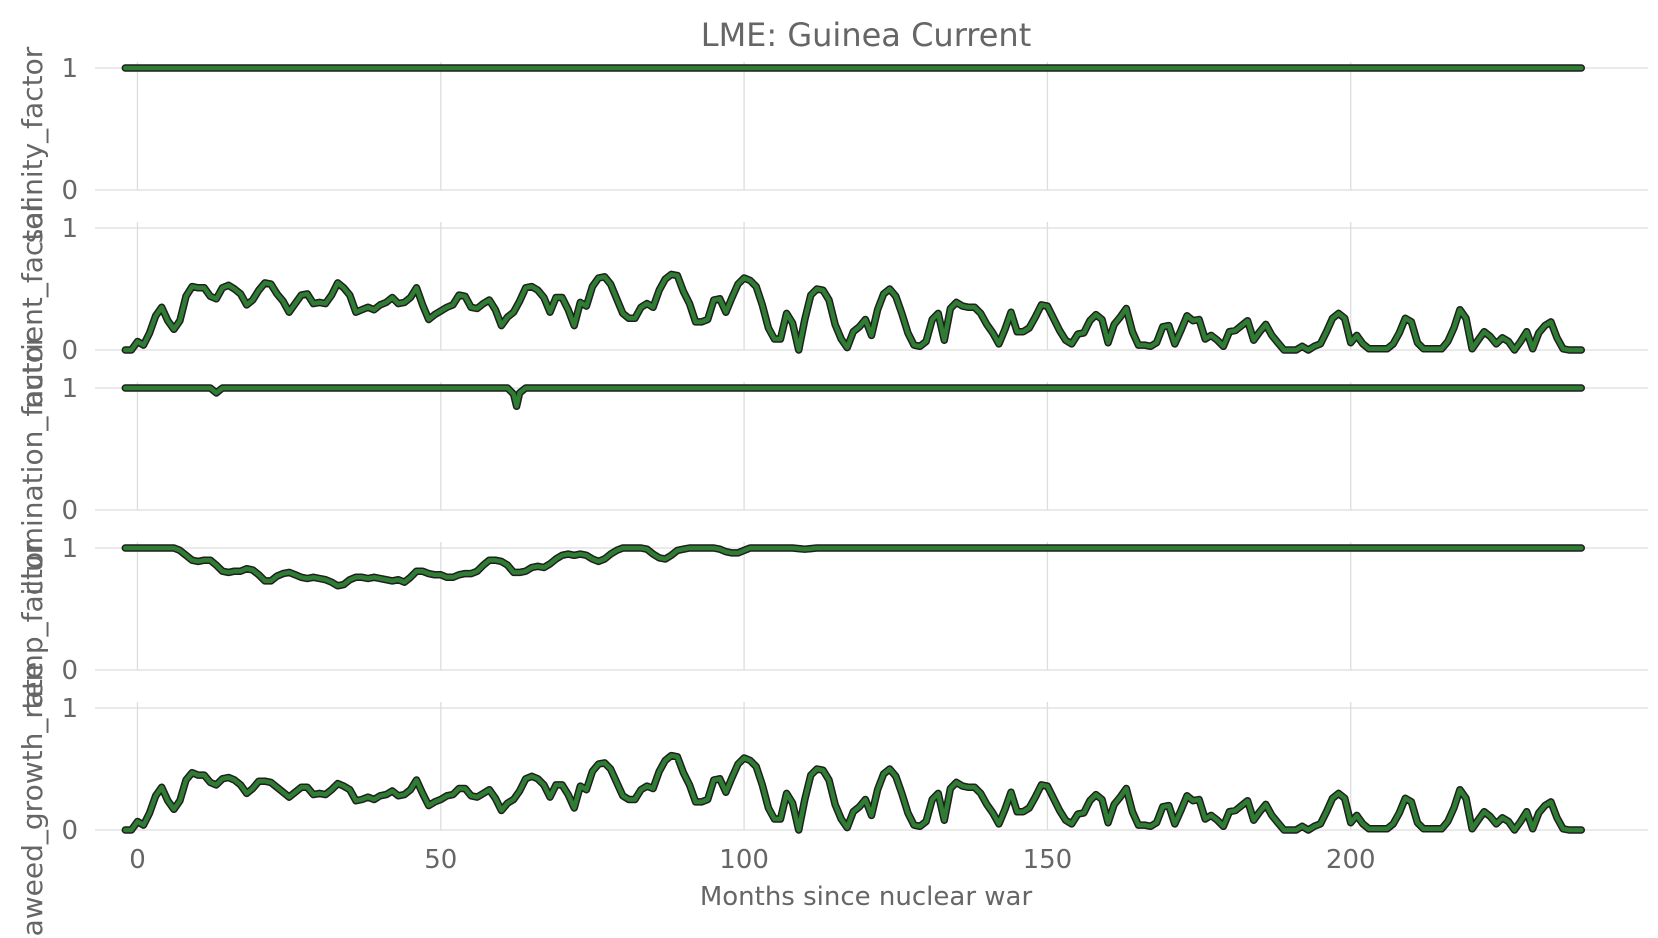 This screenshot has height=938, width=1658. Describe the element at coordinates (137, 860) in the screenshot. I see `x-tick-label: 0` at that location.